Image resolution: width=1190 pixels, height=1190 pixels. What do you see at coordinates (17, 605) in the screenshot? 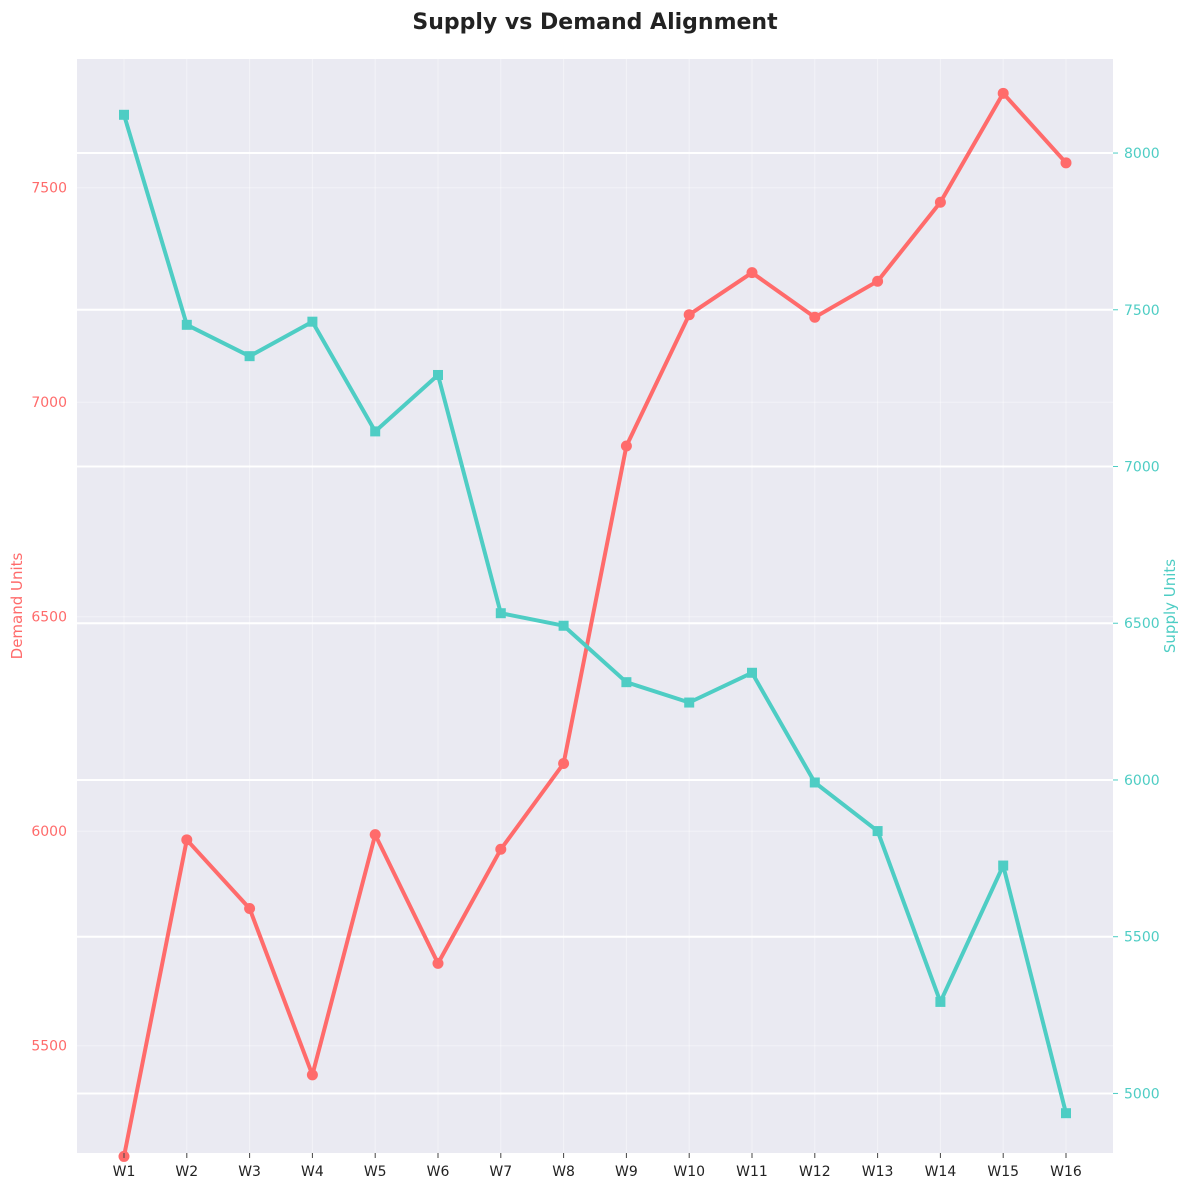
I see `y-axis-left-label: Demand Units` at bounding box center [17, 605].